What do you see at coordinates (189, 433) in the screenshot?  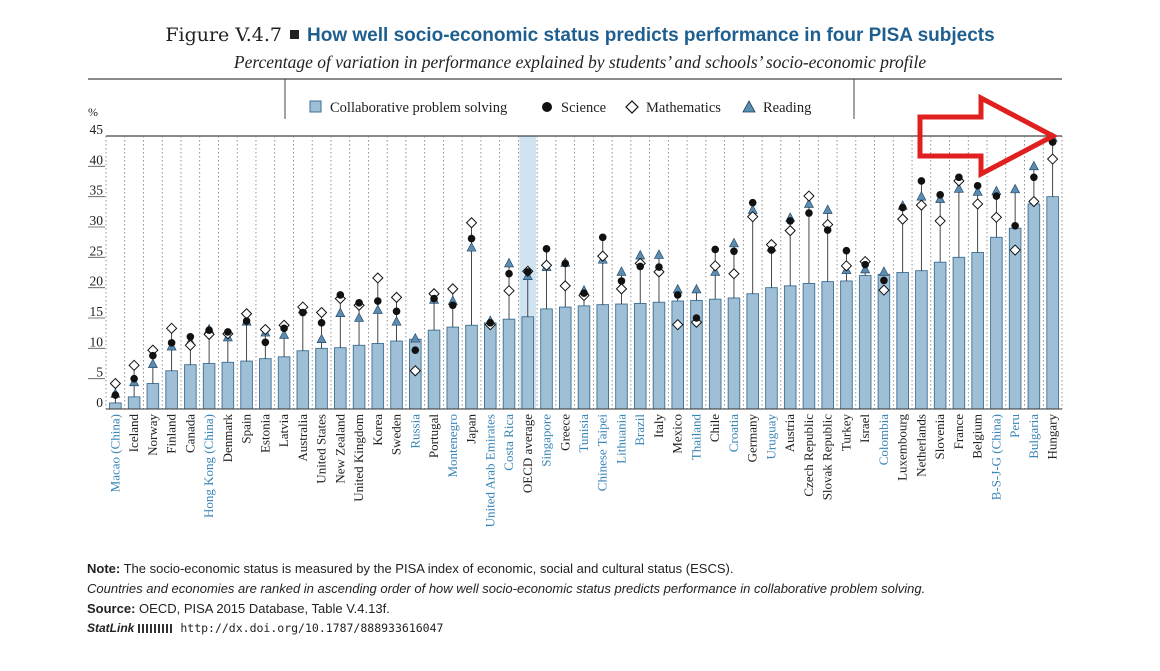 I see `category-label: Canada` at bounding box center [189, 433].